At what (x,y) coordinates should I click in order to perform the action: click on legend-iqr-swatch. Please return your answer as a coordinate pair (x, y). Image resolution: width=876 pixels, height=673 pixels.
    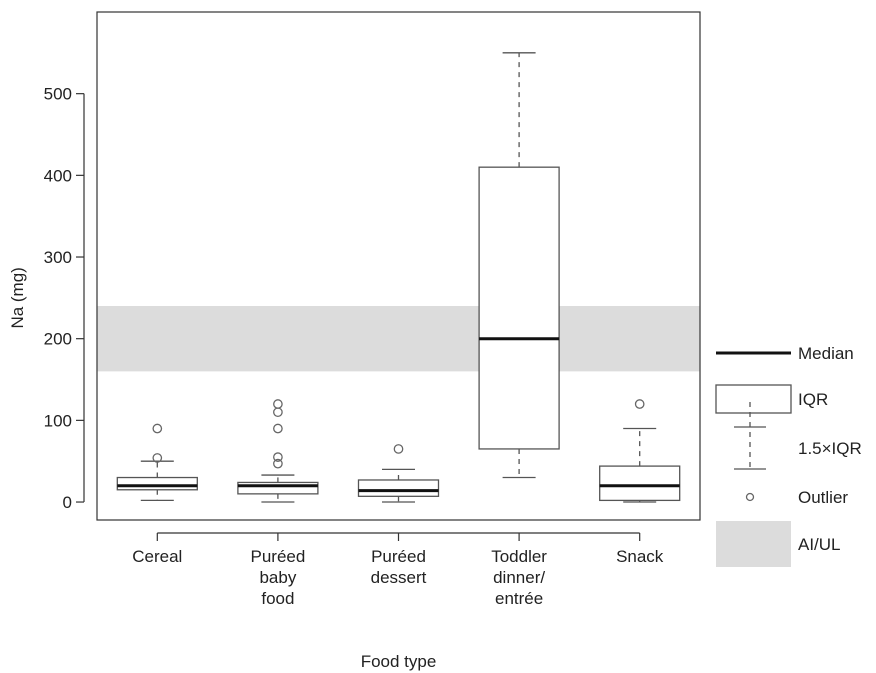
    Looking at the image, I should click on (753, 399).